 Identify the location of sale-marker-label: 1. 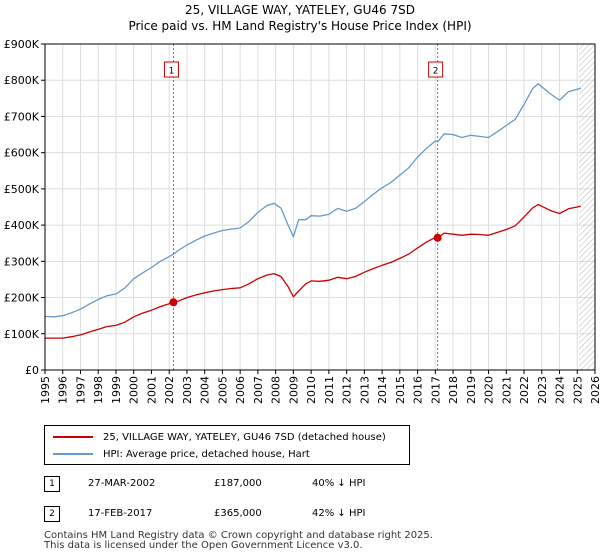
(172, 72).